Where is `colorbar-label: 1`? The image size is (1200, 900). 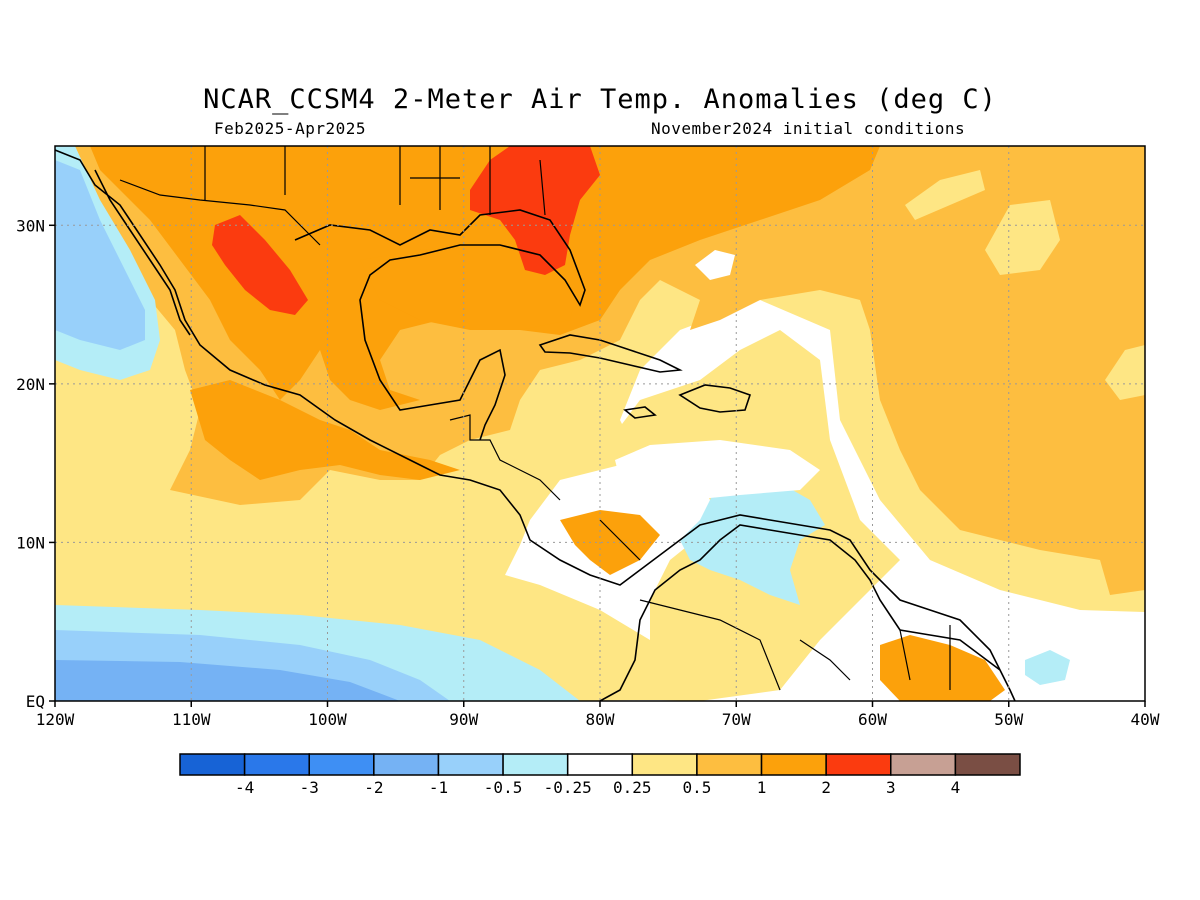
colorbar-label: 1 is located at coordinates (762, 787).